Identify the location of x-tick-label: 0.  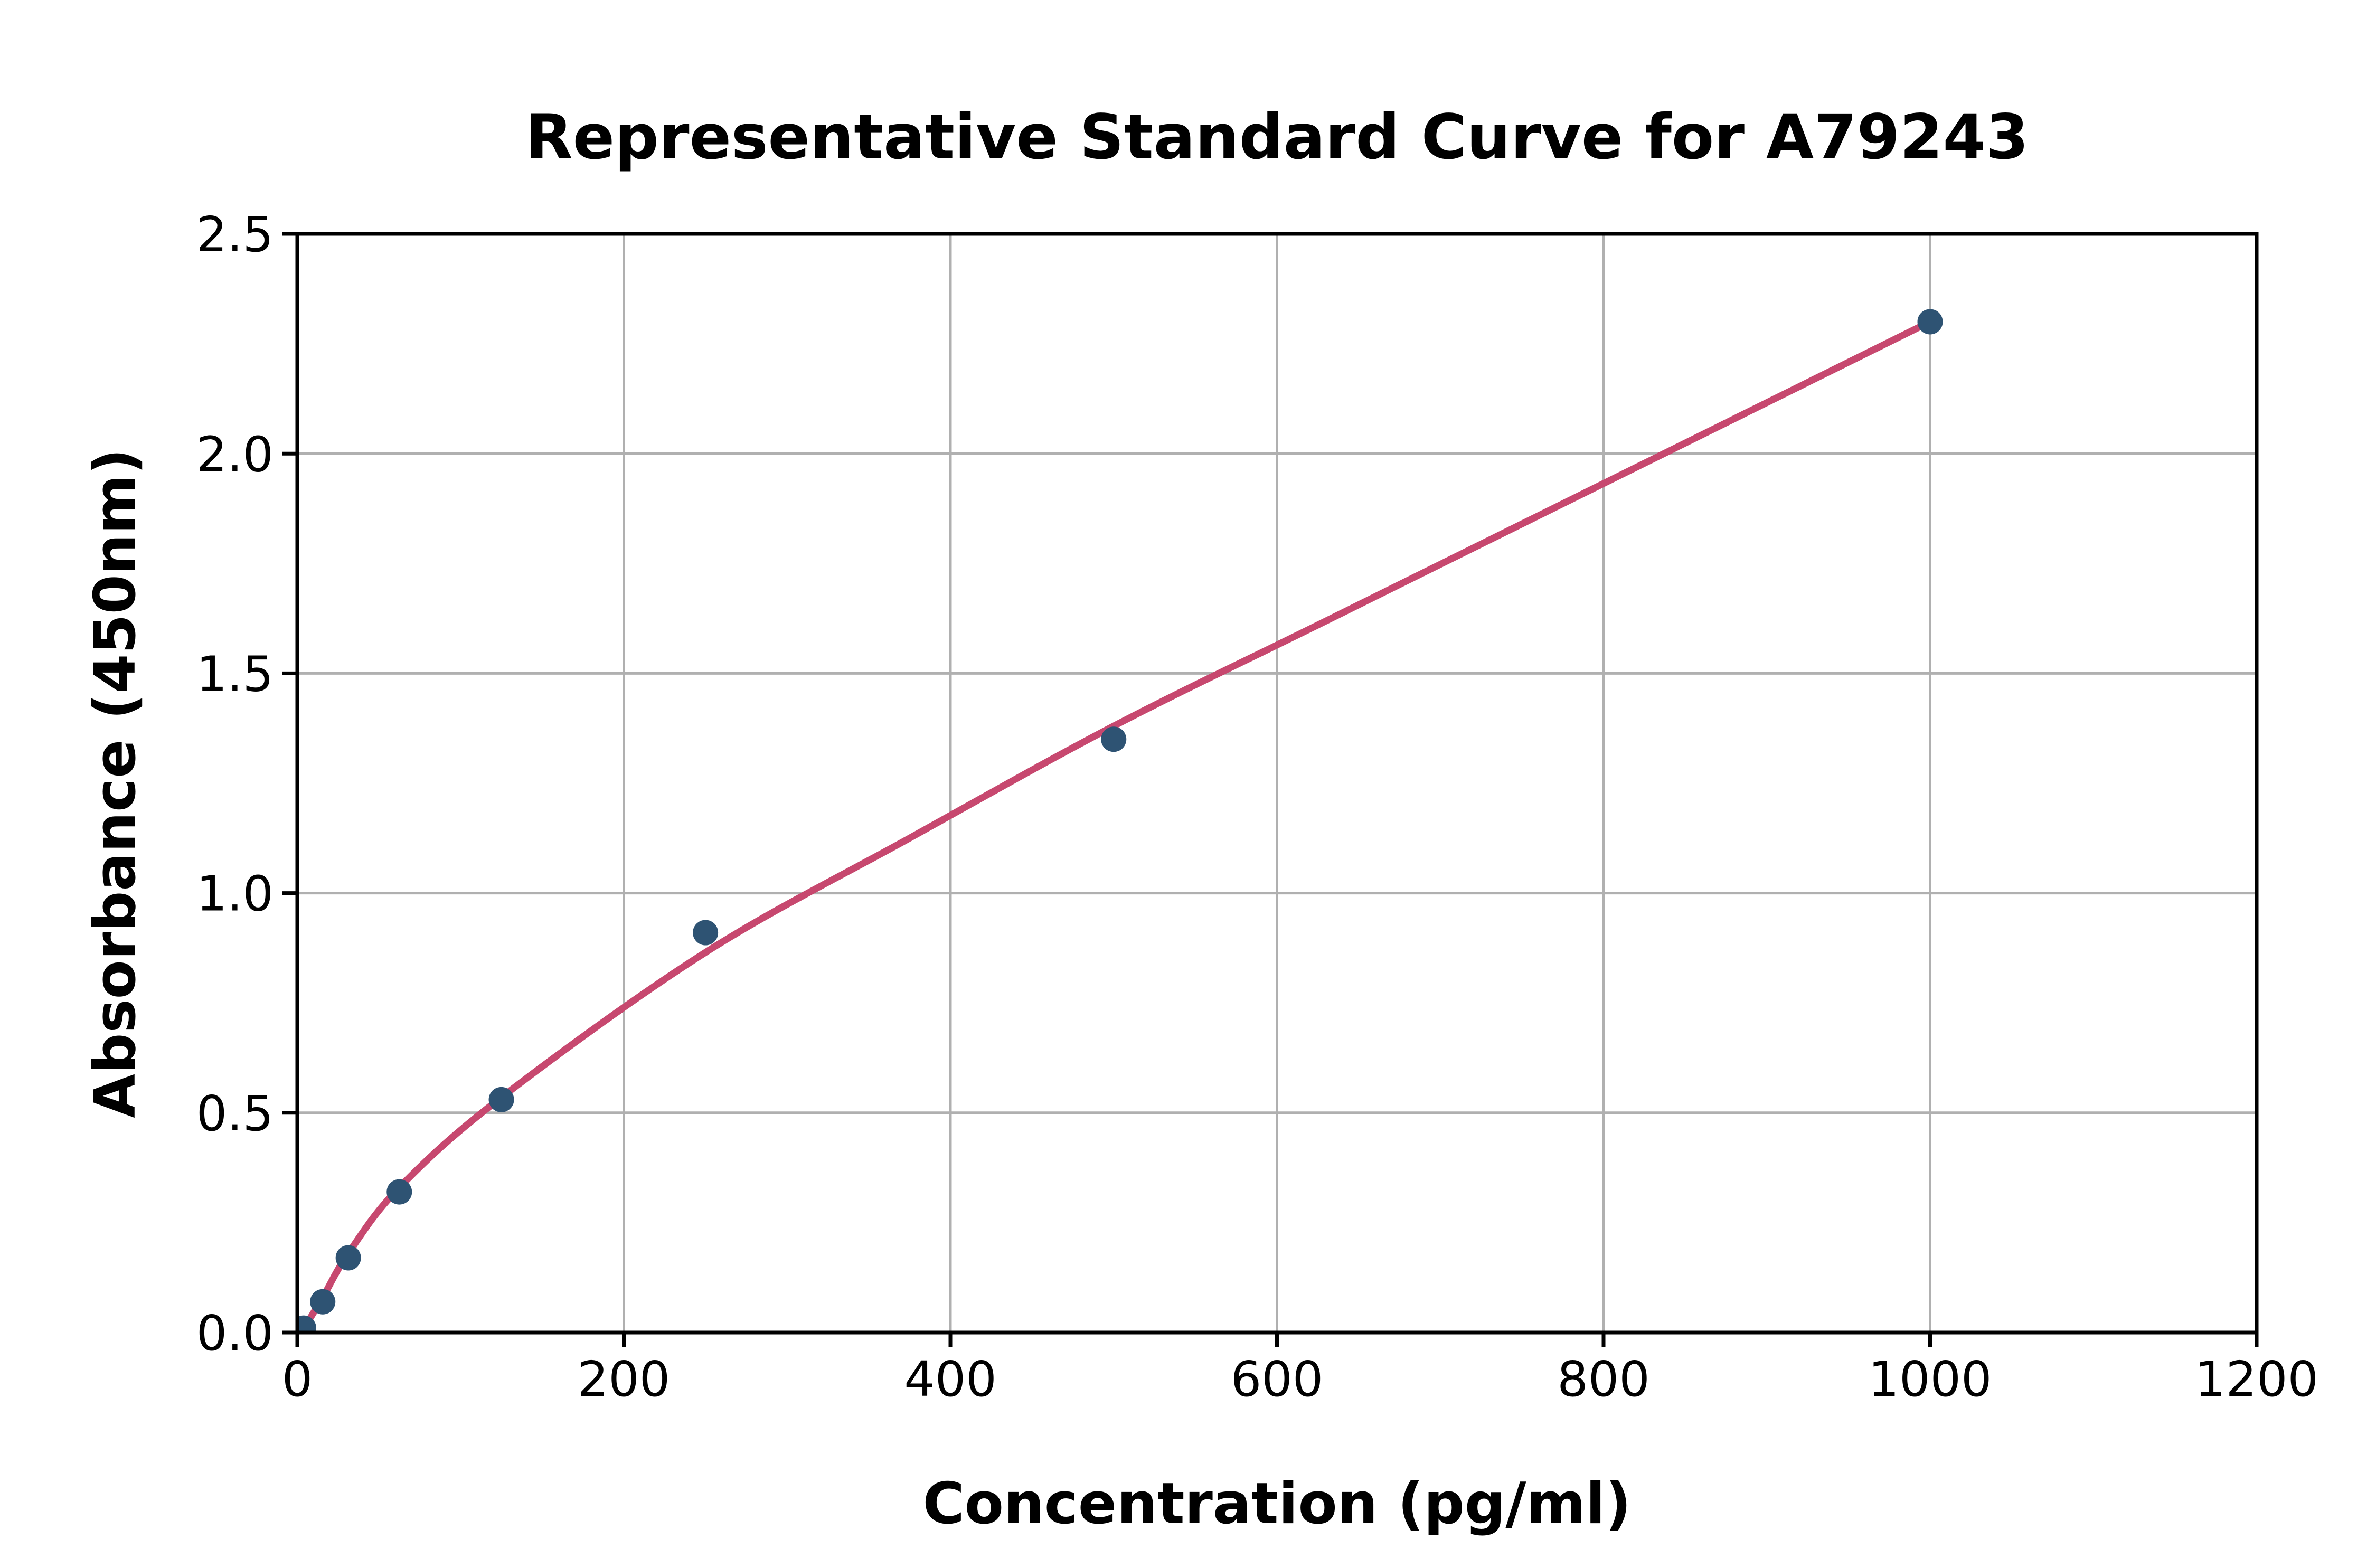
(298, 1380).